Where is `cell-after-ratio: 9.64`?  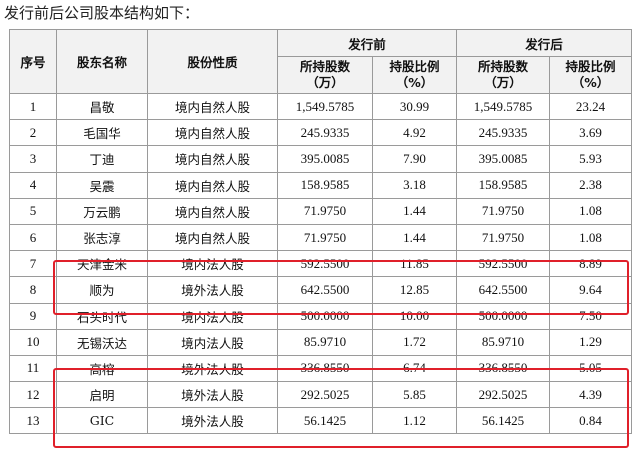 cell-after-ratio: 9.64 is located at coordinates (591, 290).